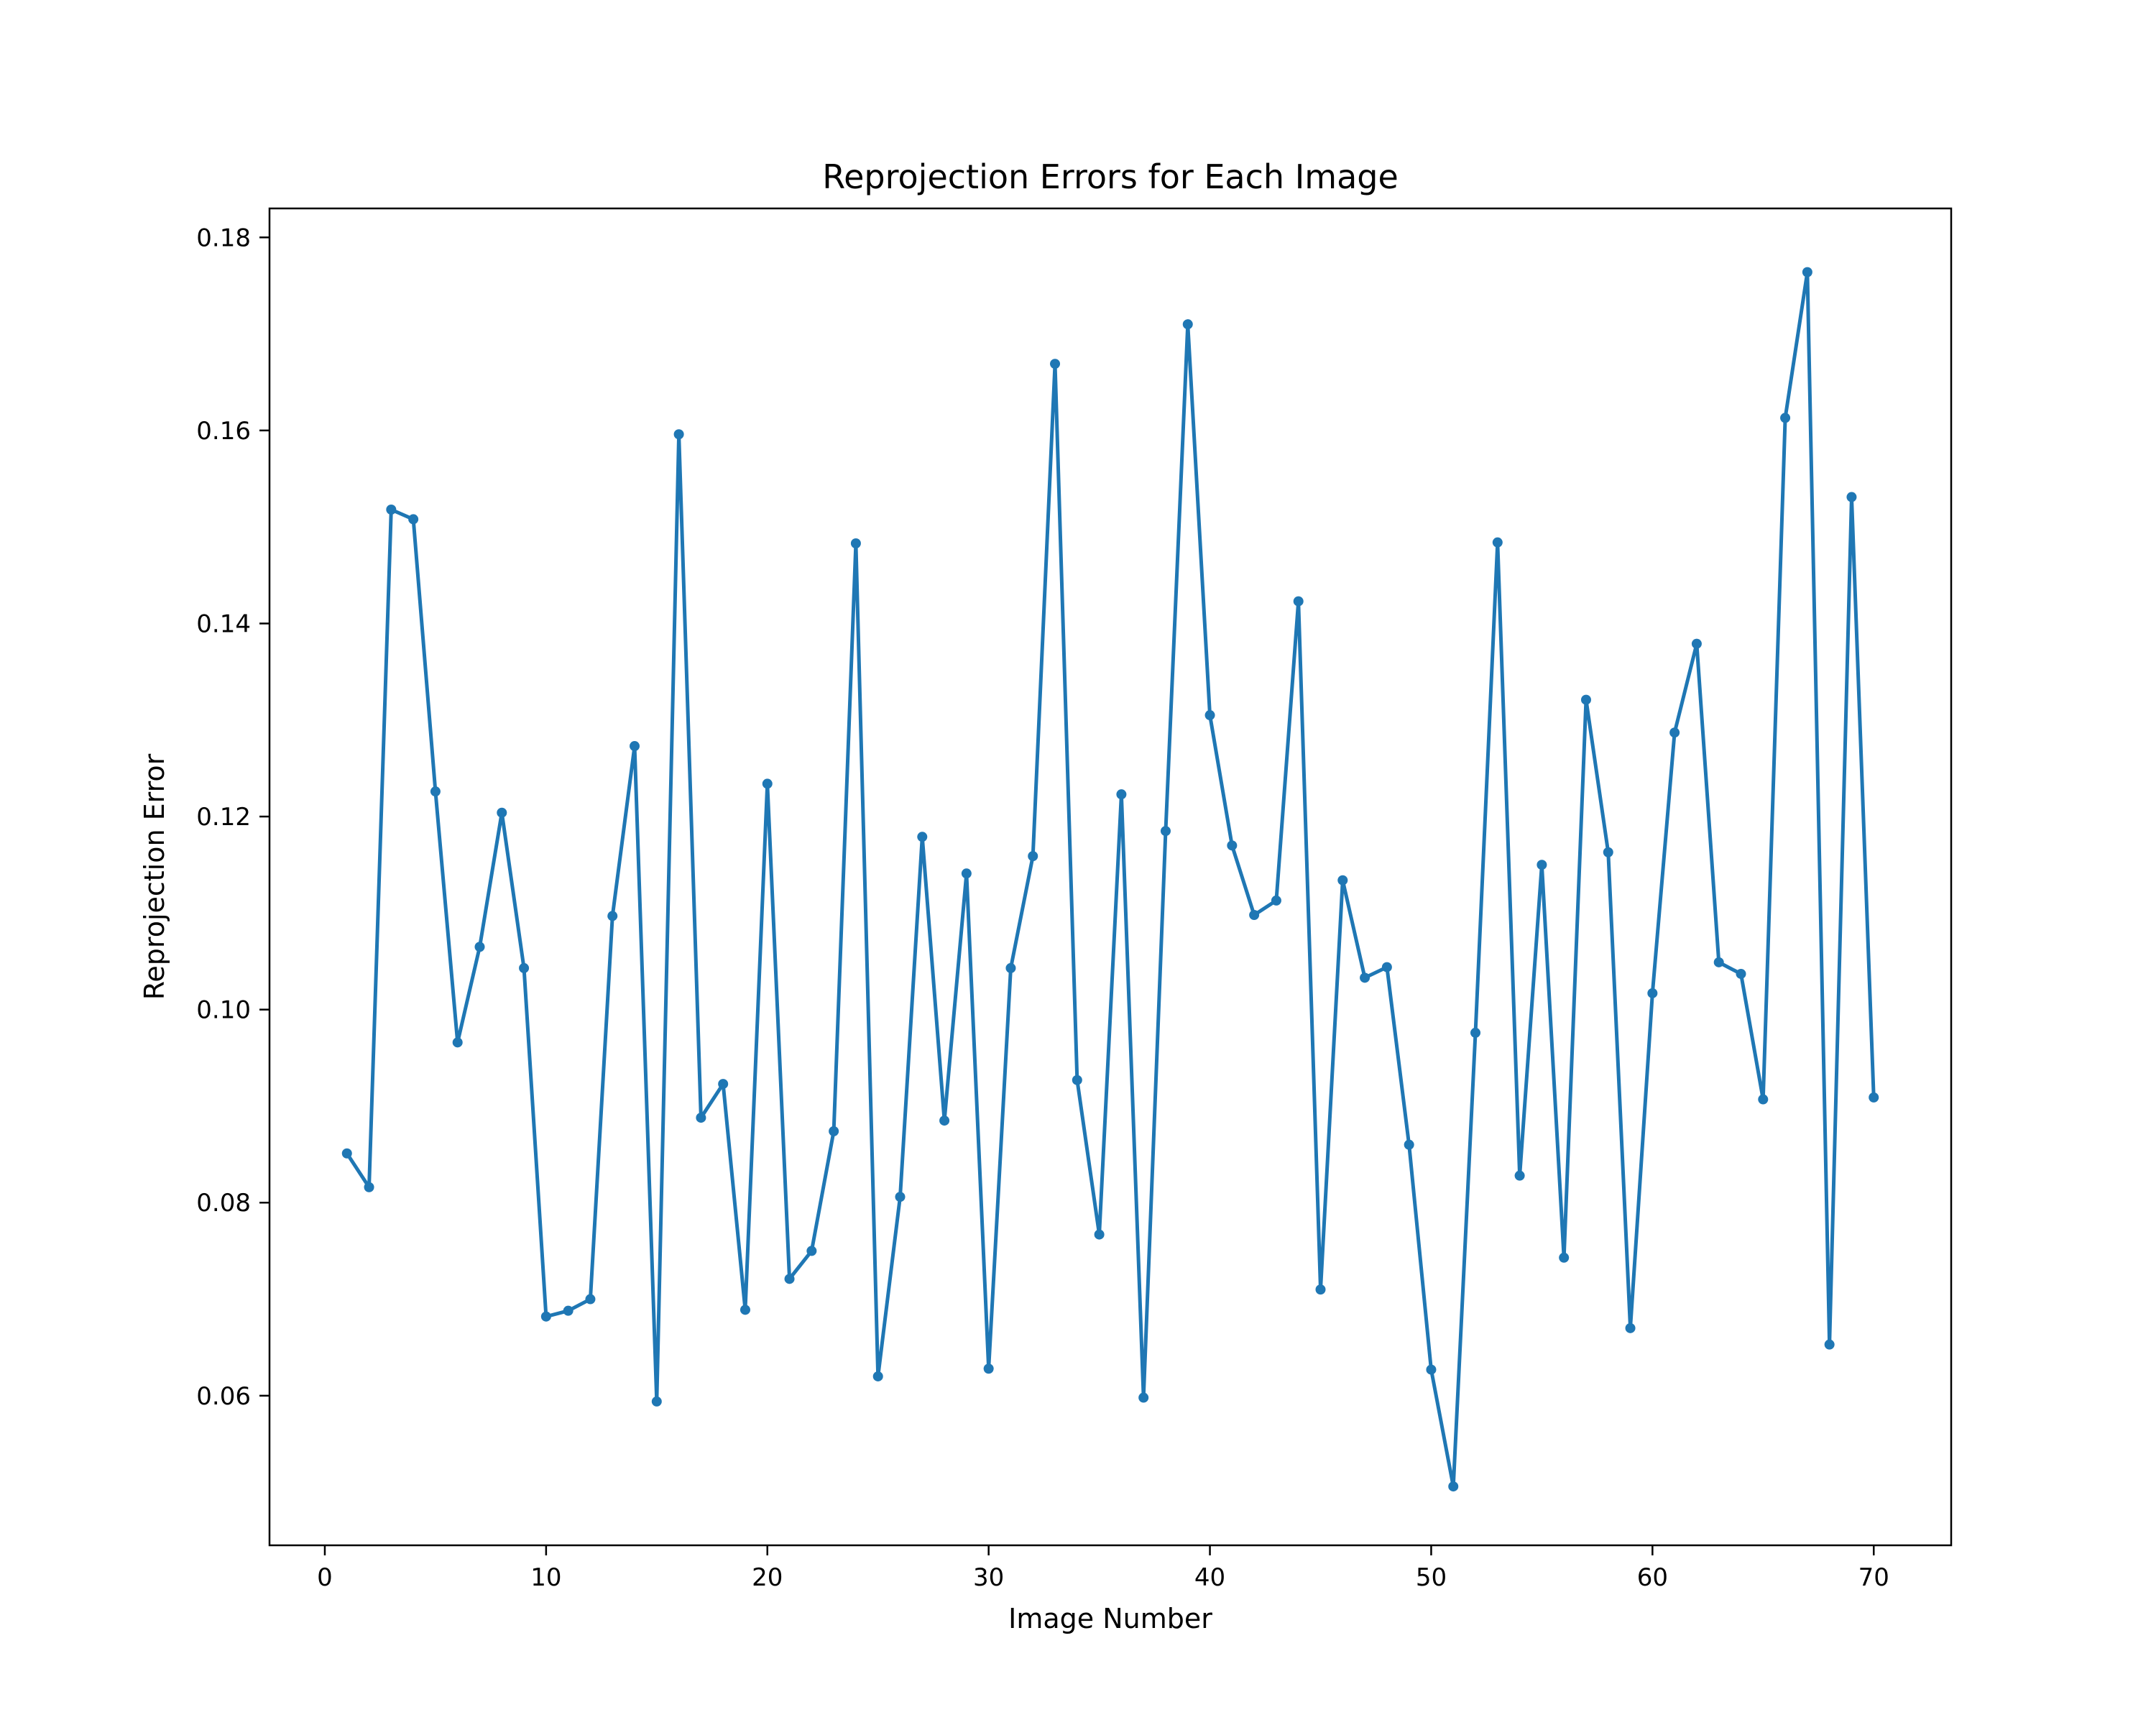 Image resolution: width=2156 pixels, height=1725 pixels. I want to click on x-tick-label: 0, so click(325, 1577).